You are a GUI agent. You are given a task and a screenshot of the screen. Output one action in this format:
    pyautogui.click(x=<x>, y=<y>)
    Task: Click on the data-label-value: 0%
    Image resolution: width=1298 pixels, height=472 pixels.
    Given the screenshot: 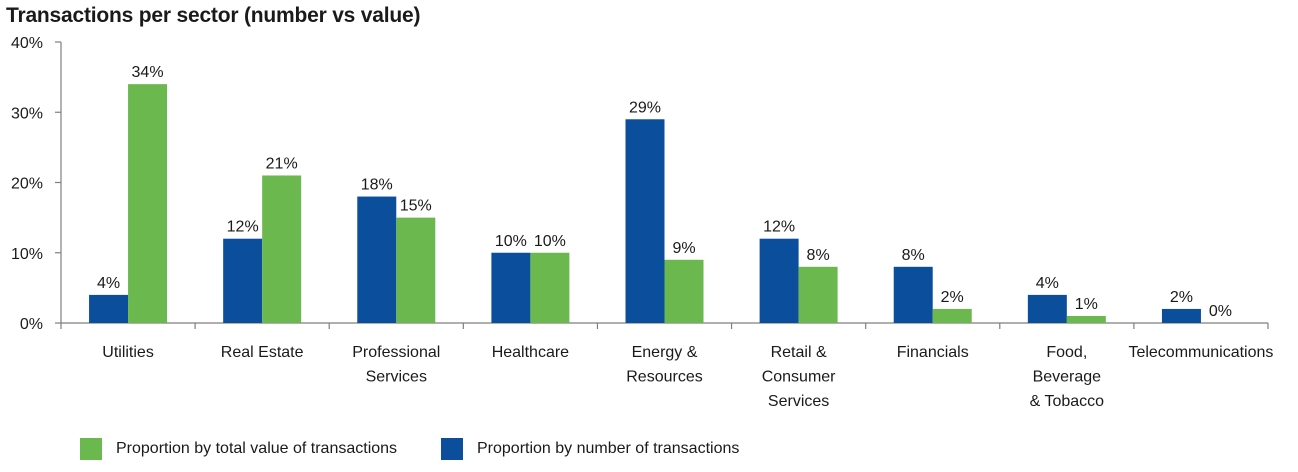 What is the action you would take?
    pyautogui.click(x=1220, y=311)
    